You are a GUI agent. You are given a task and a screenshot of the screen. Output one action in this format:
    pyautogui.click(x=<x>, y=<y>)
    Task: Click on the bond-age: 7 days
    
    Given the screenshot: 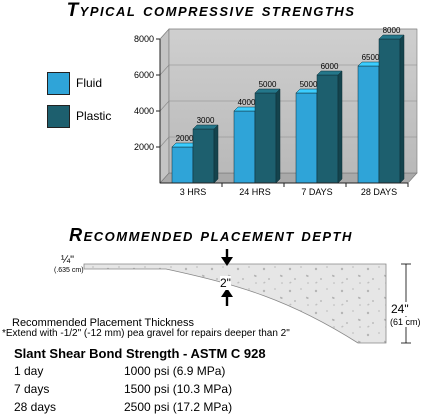 What is the action you would take?
    pyautogui.click(x=32, y=389)
    